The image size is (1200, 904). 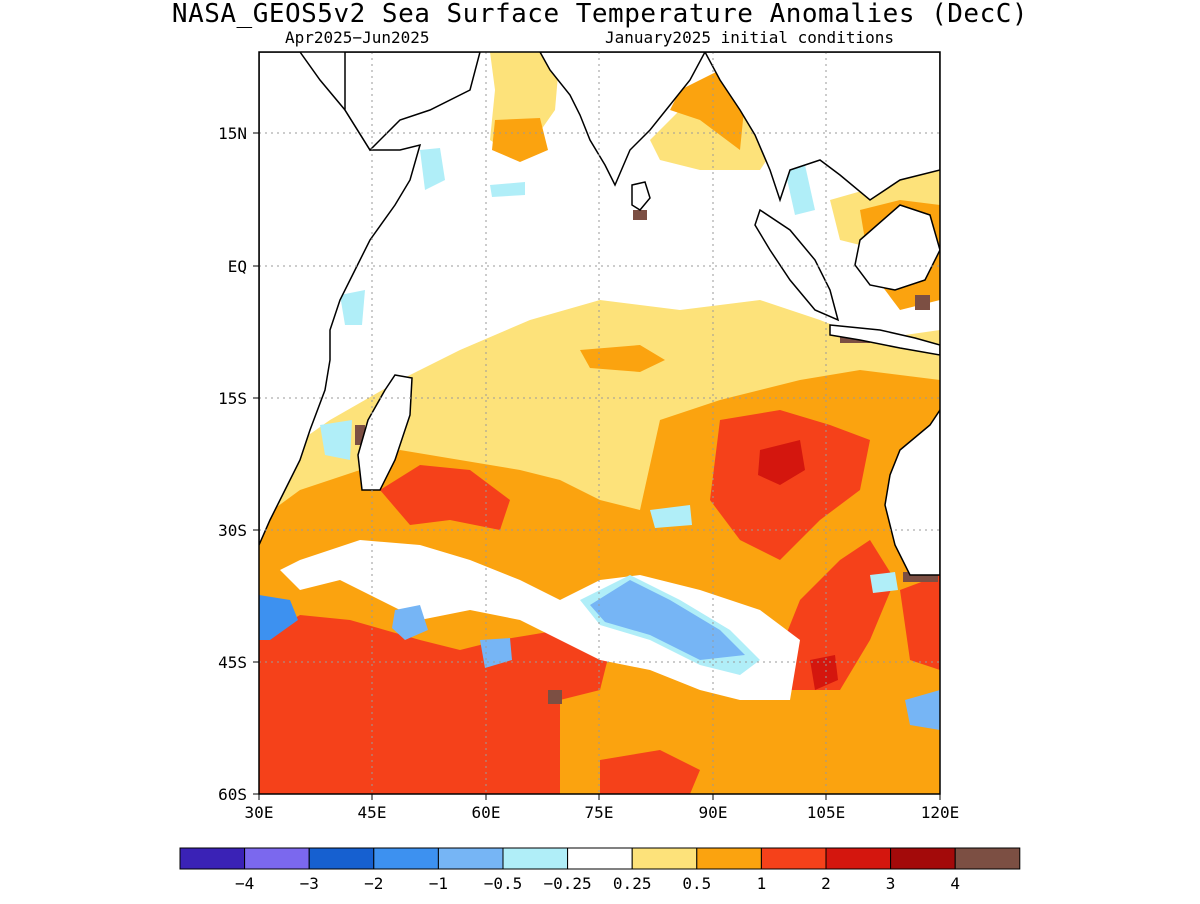 I want to click on colorbar-label: 0.25, so click(x=632, y=883).